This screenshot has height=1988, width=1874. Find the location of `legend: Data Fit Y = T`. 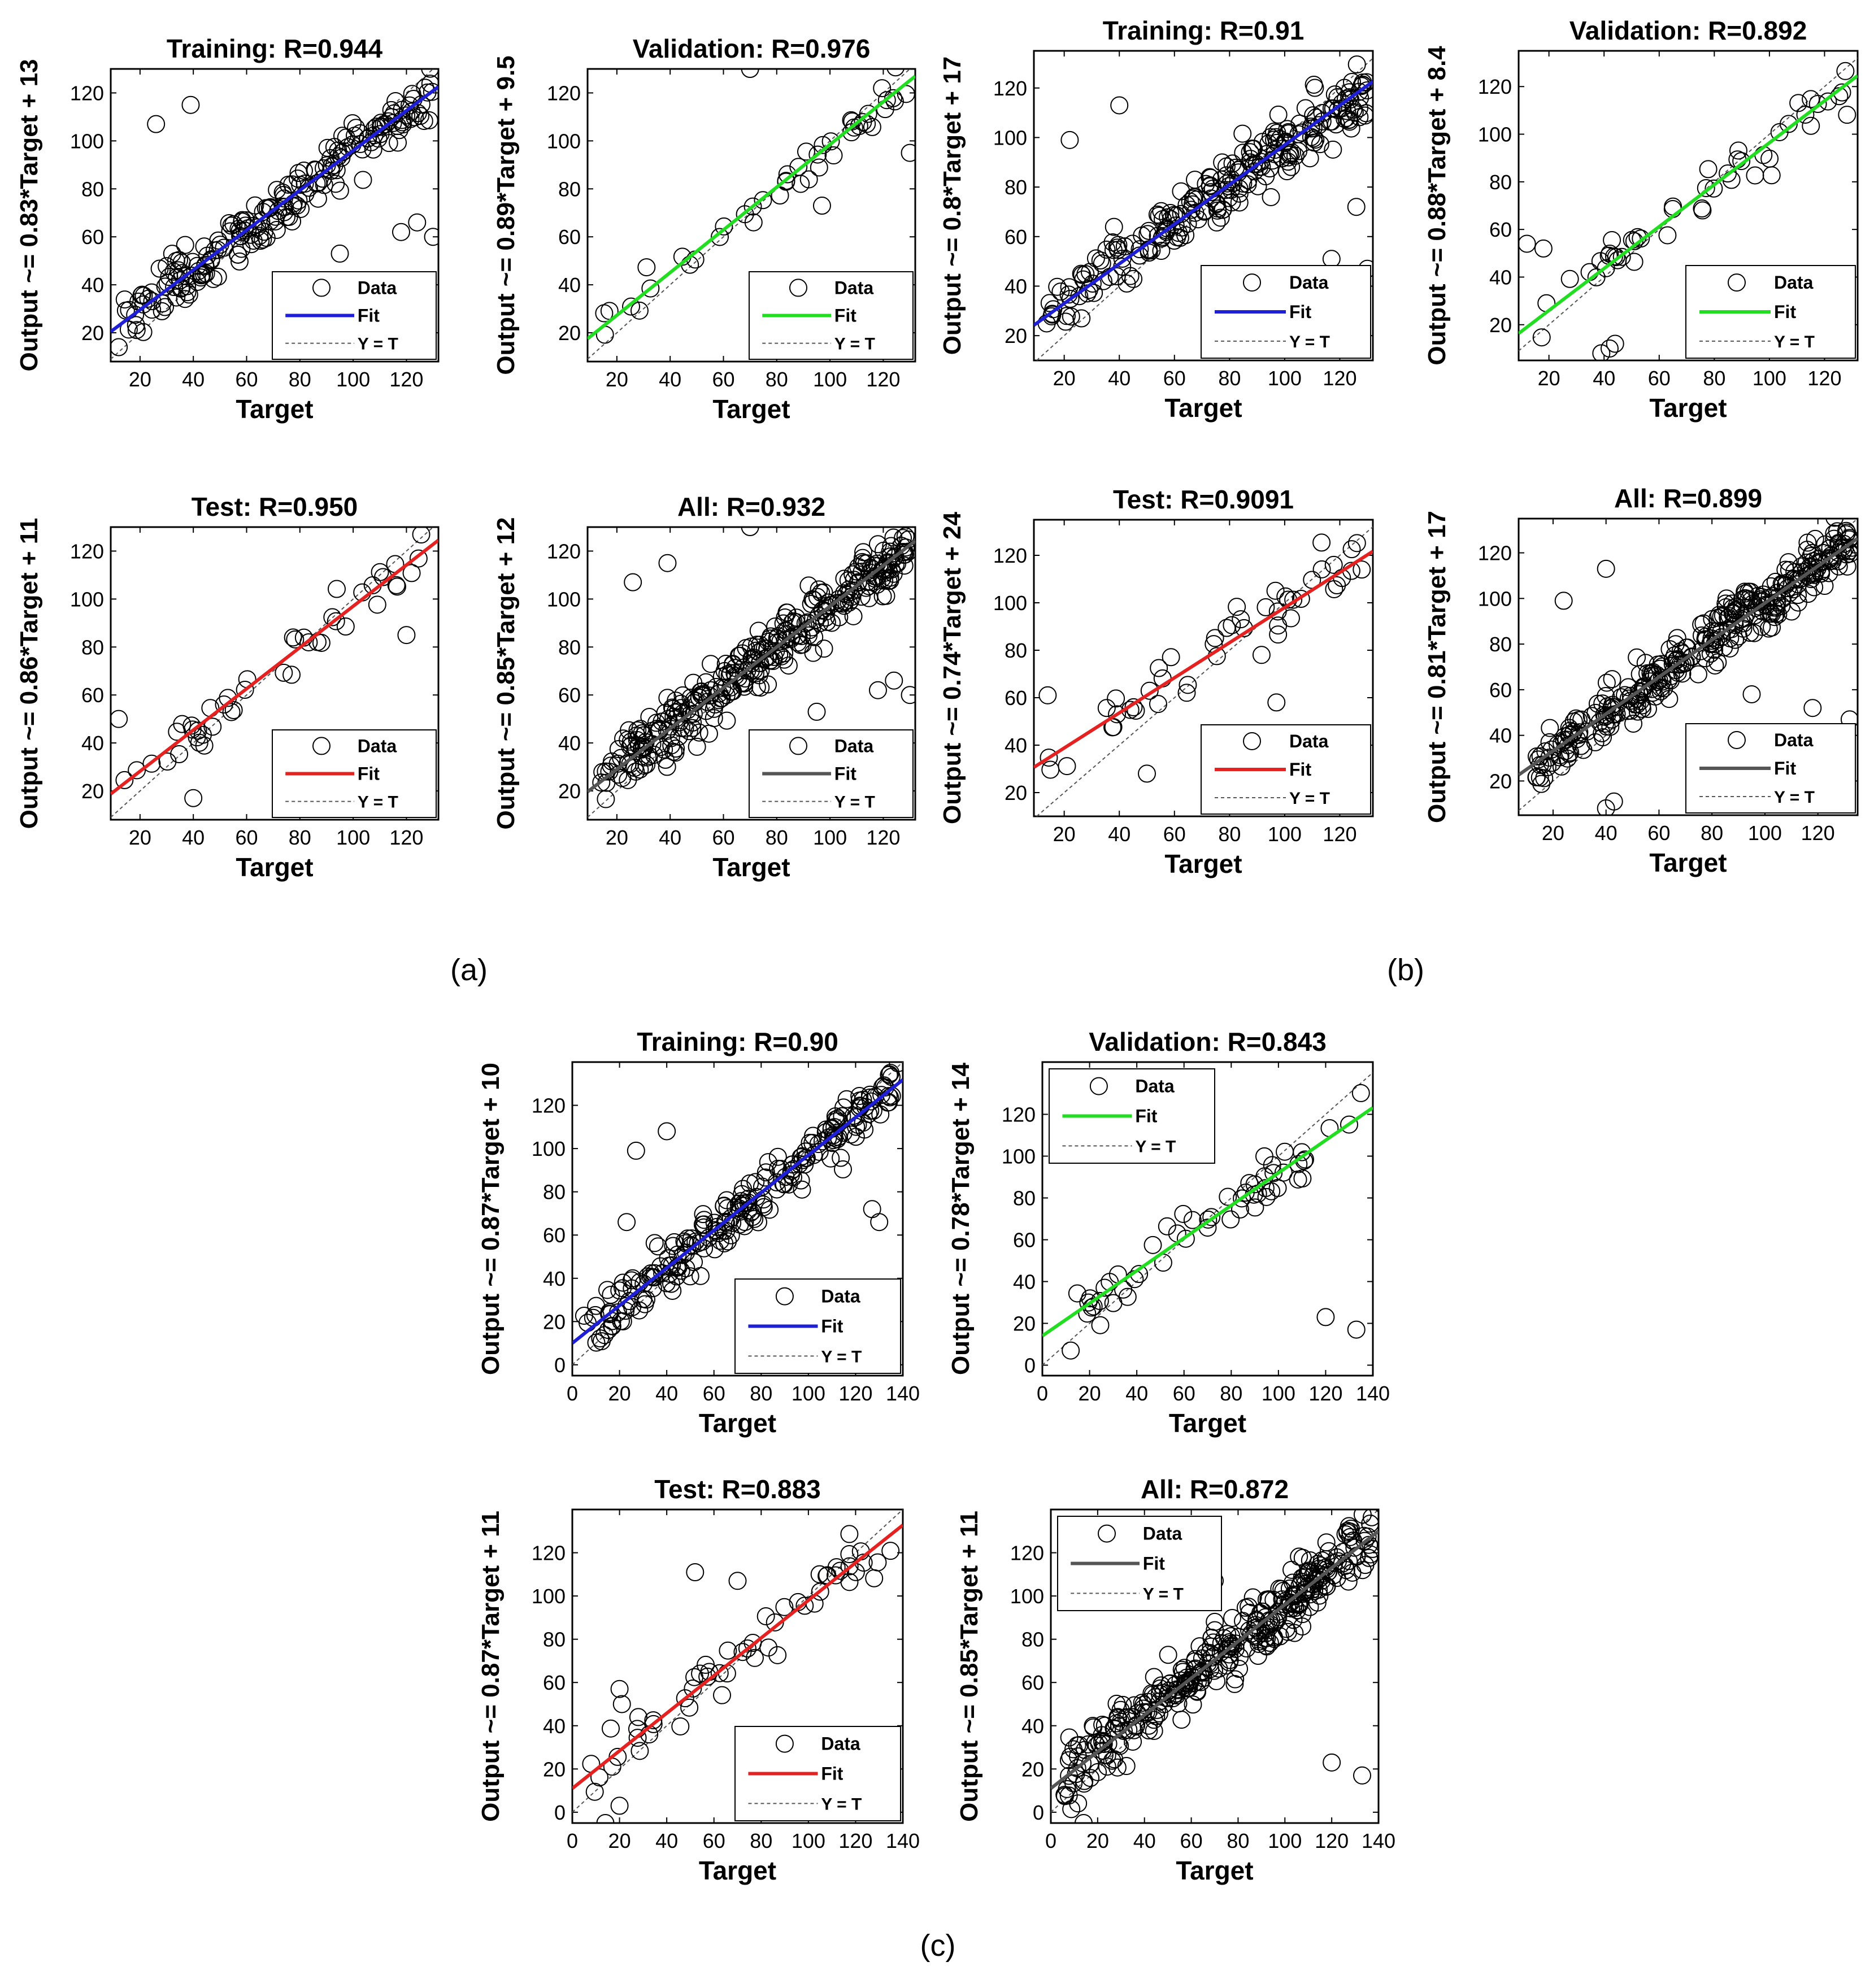

legend: Data Fit Y = T is located at coordinates (817, 1773).